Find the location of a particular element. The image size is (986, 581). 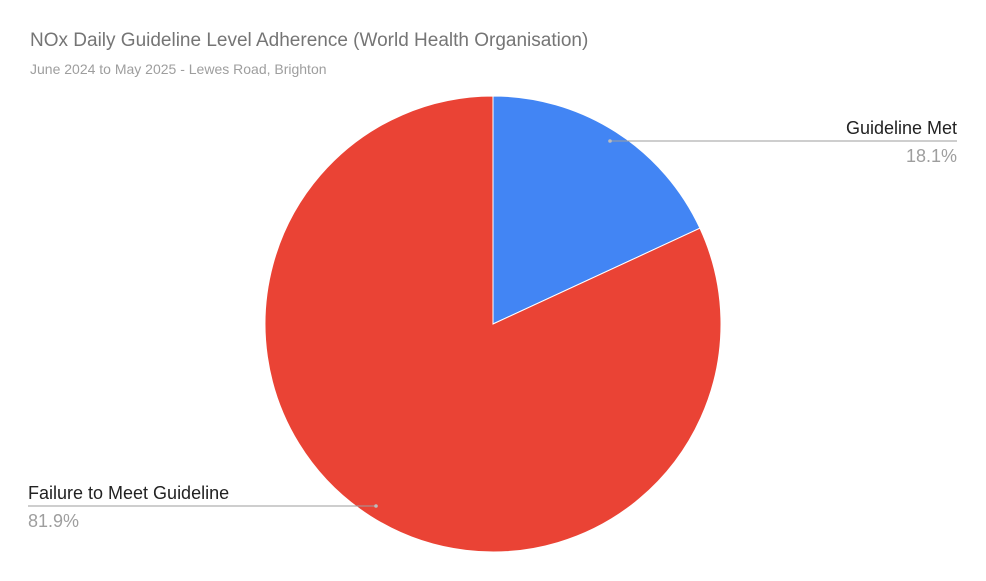

slice-label: Failure to Meet Guideline is located at coordinates (128, 493).